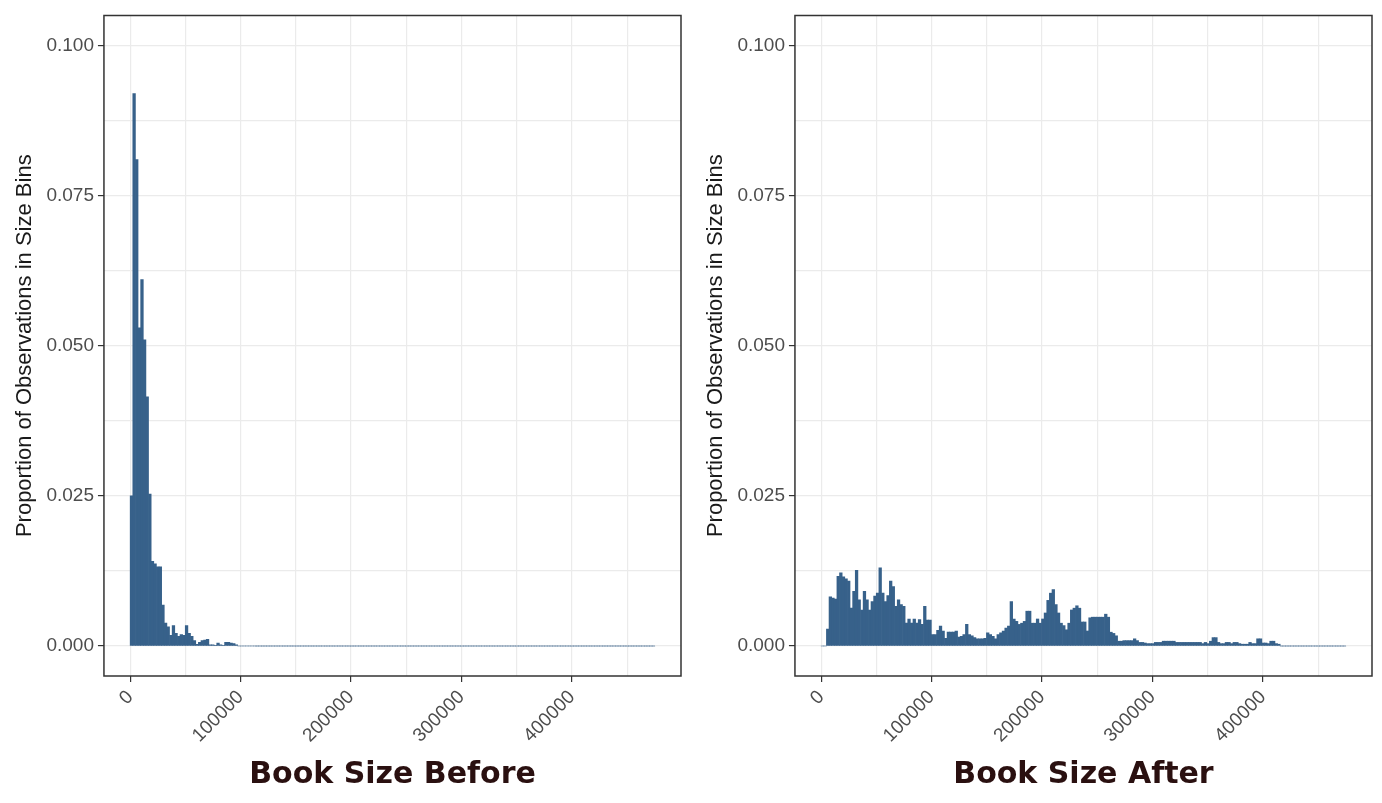  I want to click on x-axis-title: Book Size Before, so click(392, 772).